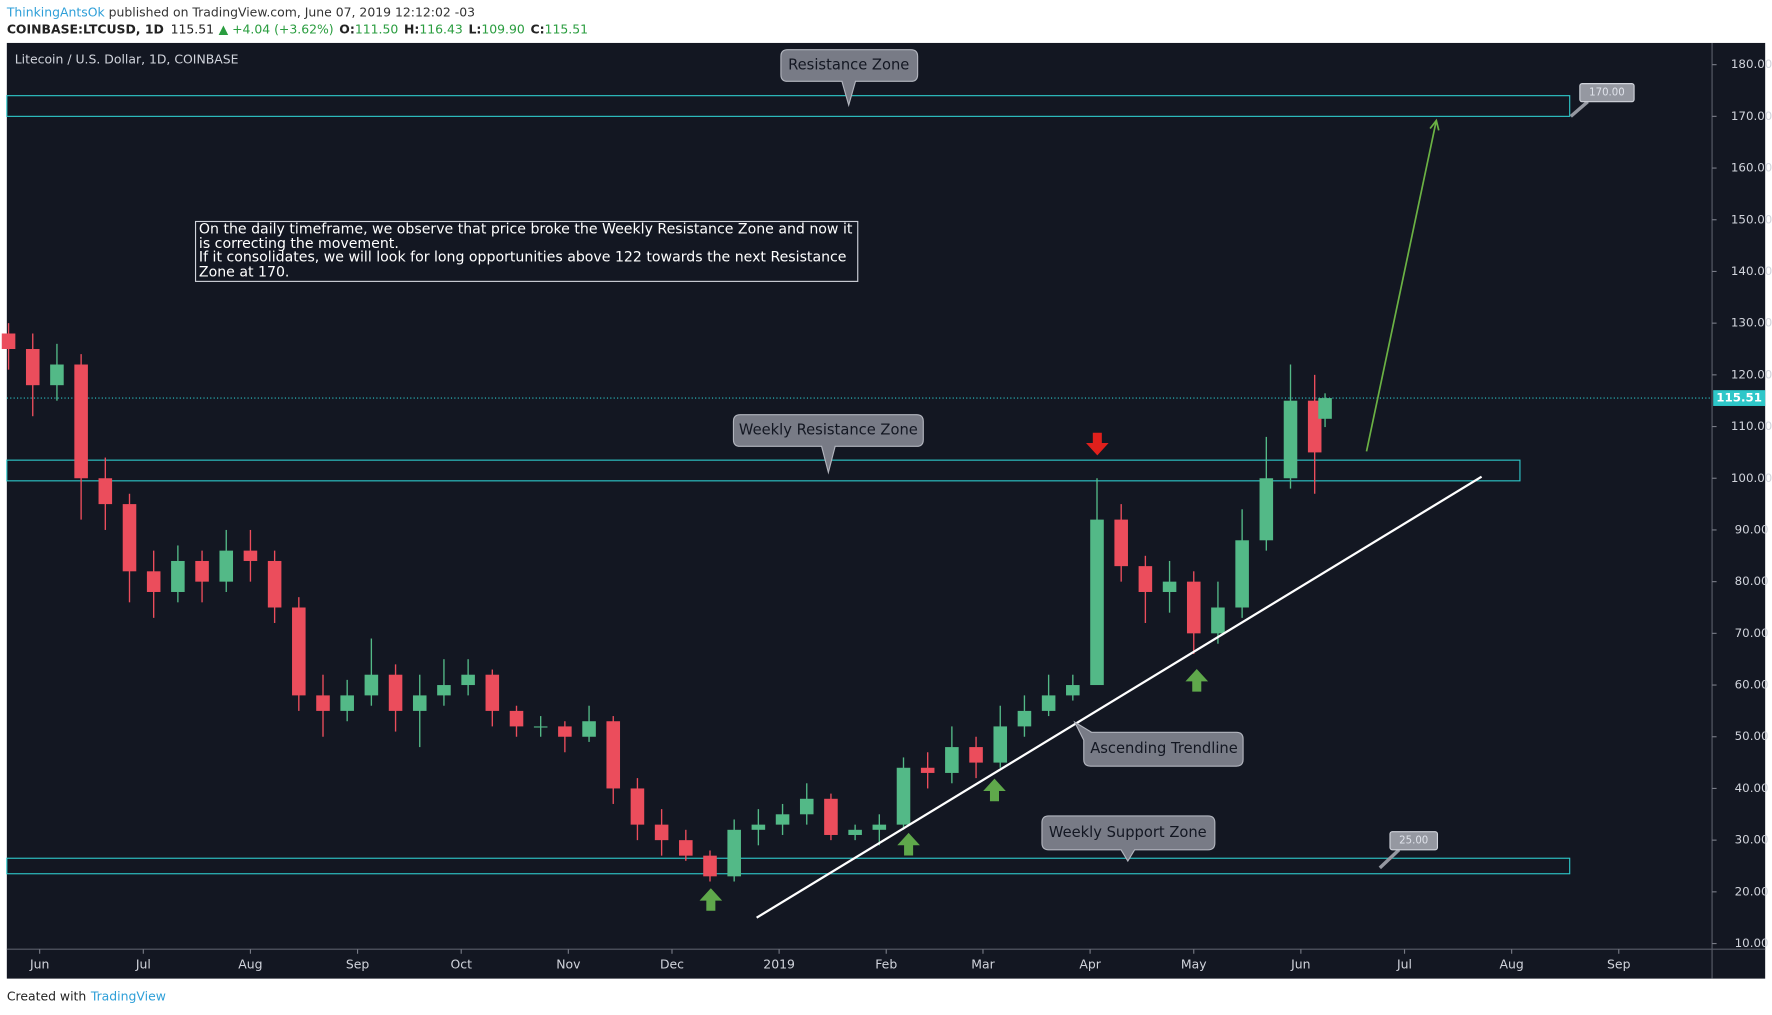  I want to click on y-tick-label: 20.00, so click(1752, 891).